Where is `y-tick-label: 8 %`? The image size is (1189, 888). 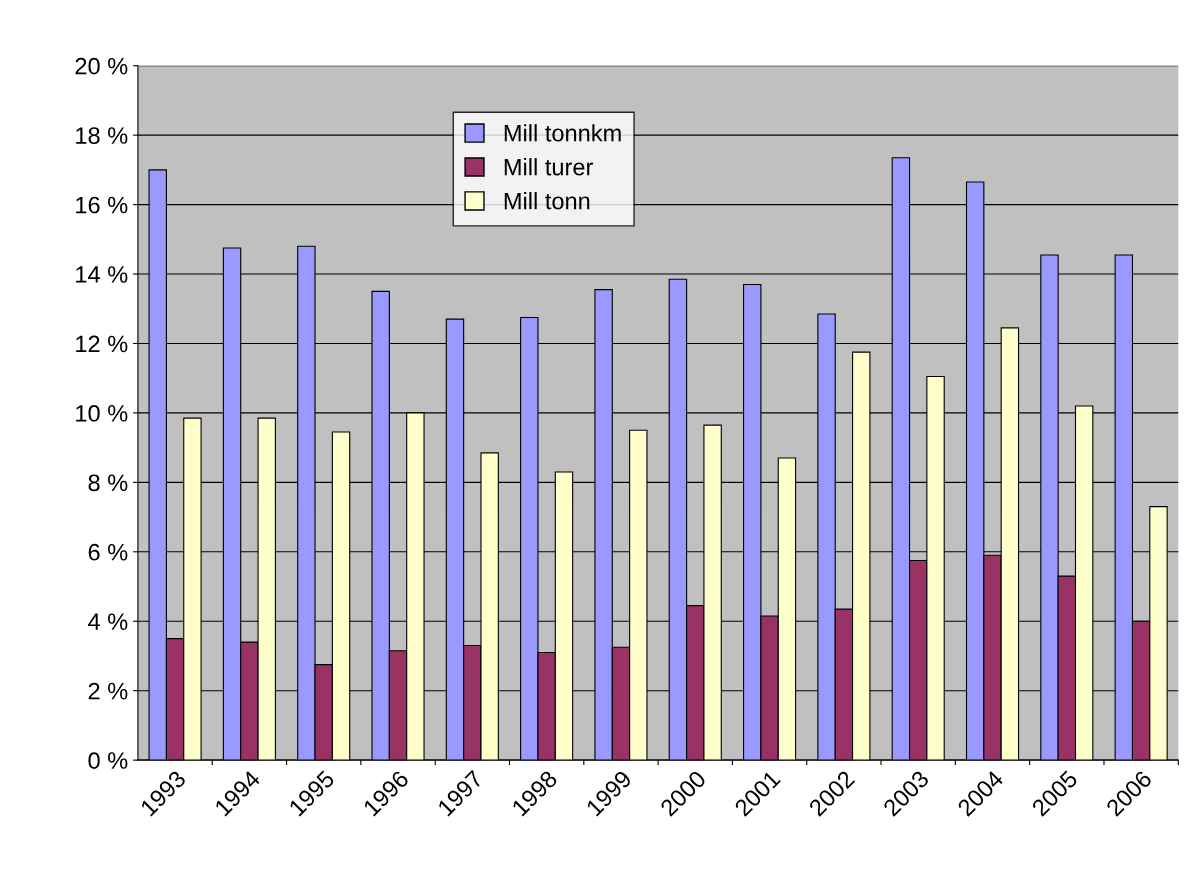
y-tick-label: 8 % is located at coordinates (108, 483).